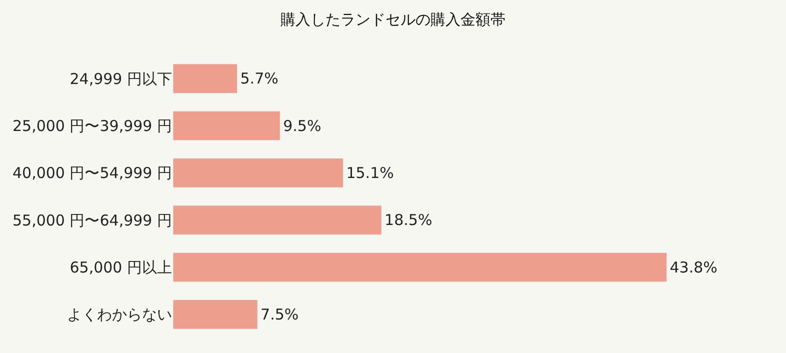  Describe the element at coordinates (92, 126) in the screenshot. I see `y-tick-label: 25,000 円〜39,999 円` at that location.